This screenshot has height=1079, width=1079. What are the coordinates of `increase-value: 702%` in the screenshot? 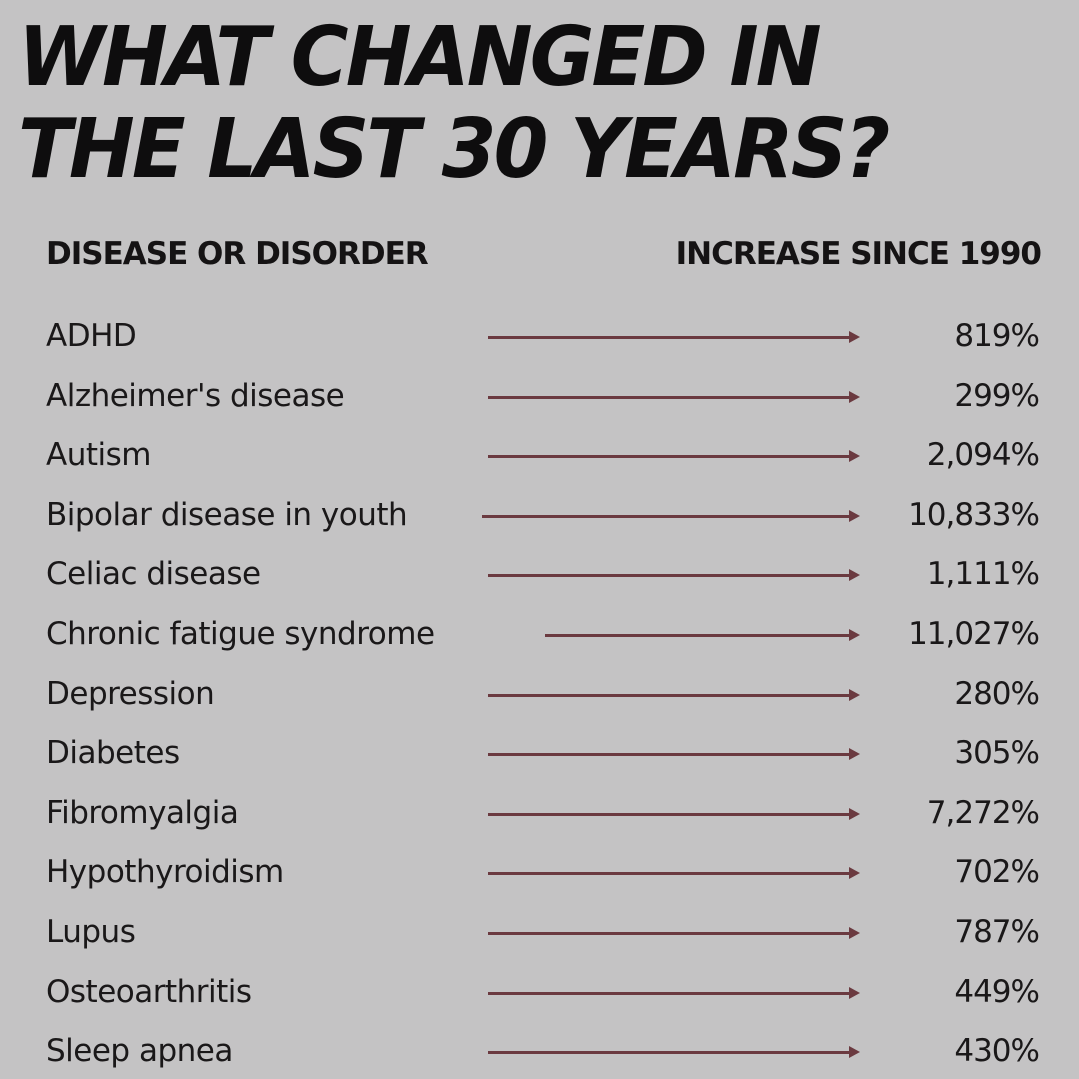 It's located at (997, 872).